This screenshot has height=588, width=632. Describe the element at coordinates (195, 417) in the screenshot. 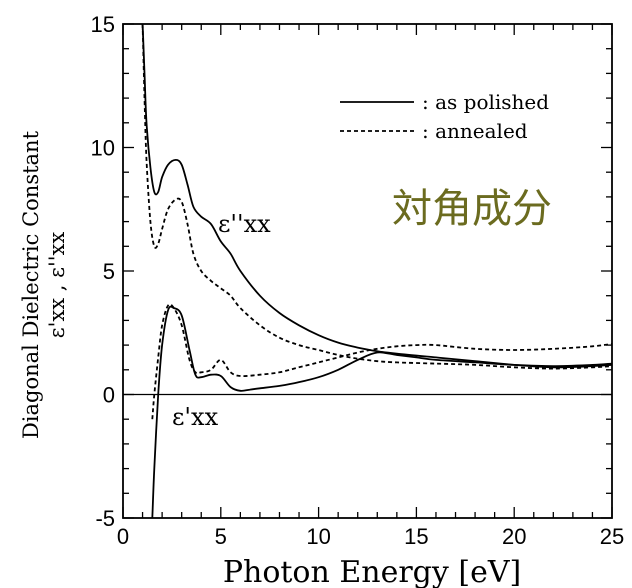

I see `annotation-eps-real: ε'xx` at that location.